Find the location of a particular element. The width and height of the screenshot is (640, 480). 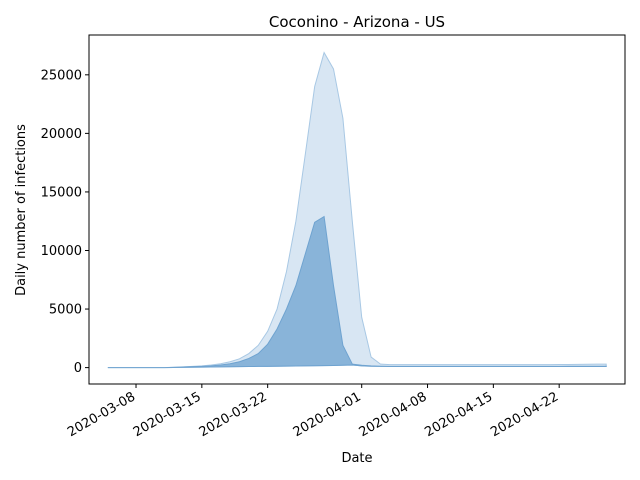

x-tick-label: 2020-04-01 is located at coordinates (327, 414).